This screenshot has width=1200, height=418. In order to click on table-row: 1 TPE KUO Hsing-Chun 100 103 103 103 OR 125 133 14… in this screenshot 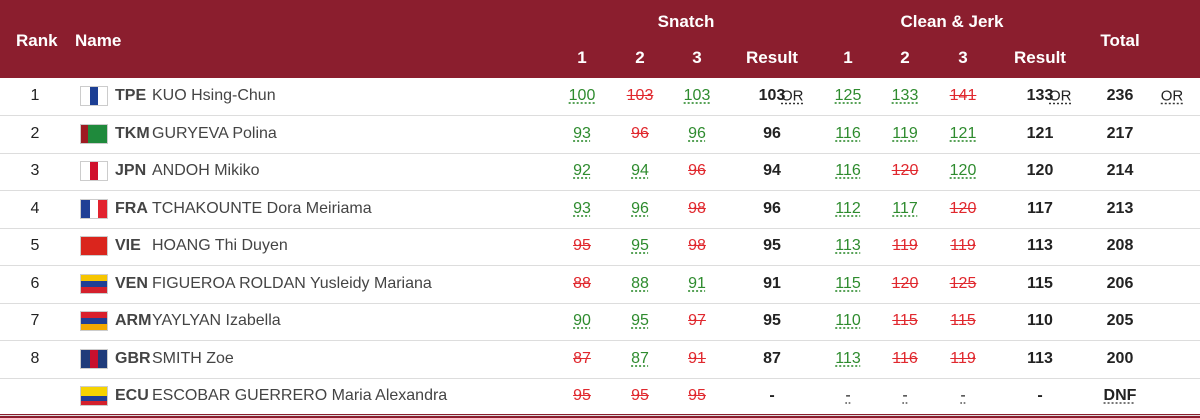, I will do `click(600, 97)`.